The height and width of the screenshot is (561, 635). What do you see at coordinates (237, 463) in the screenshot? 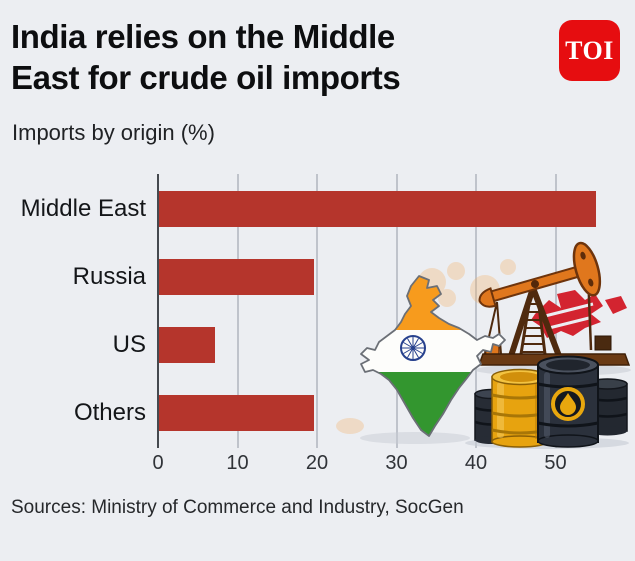
I see `x-tick-label-10: 10` at bounding box center [237, 463].